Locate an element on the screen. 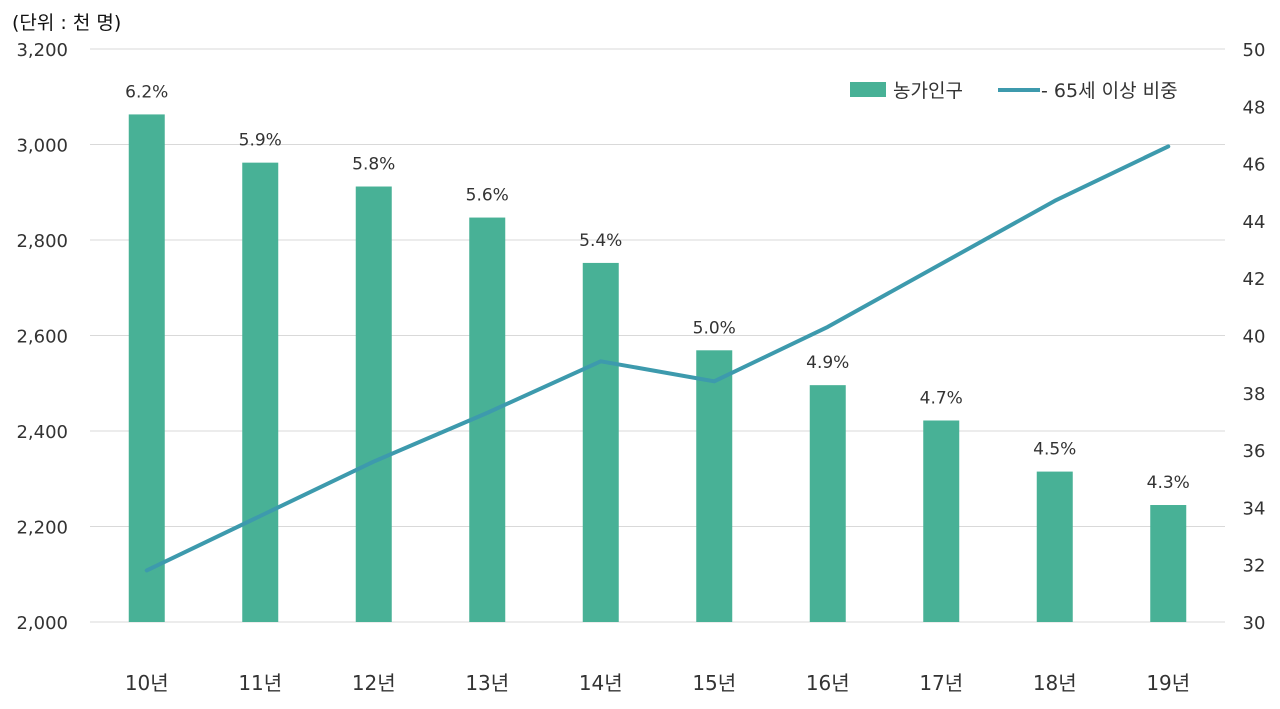 This screenshot has height=709, width=1280. y-left-tick-label: 2,800 is located at coordinates (42, 241).